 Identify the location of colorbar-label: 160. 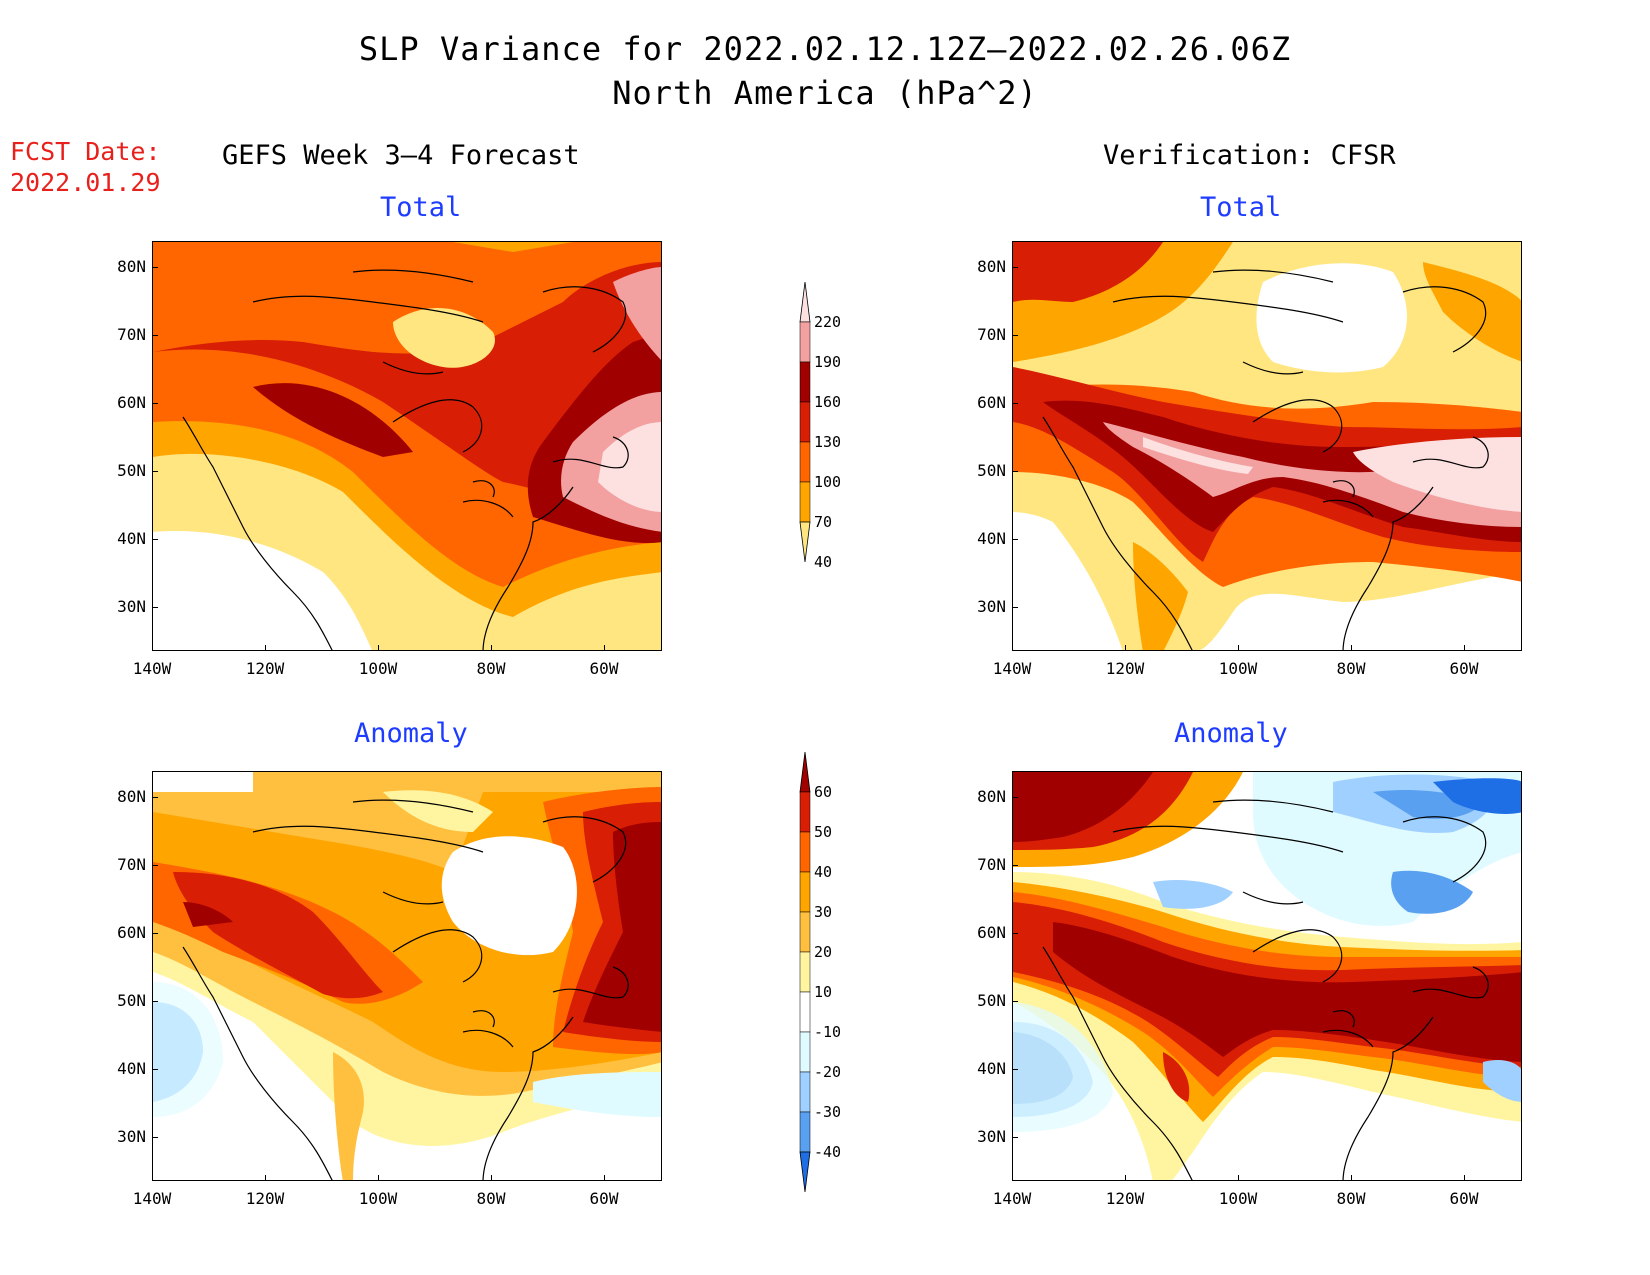
(828, 402).